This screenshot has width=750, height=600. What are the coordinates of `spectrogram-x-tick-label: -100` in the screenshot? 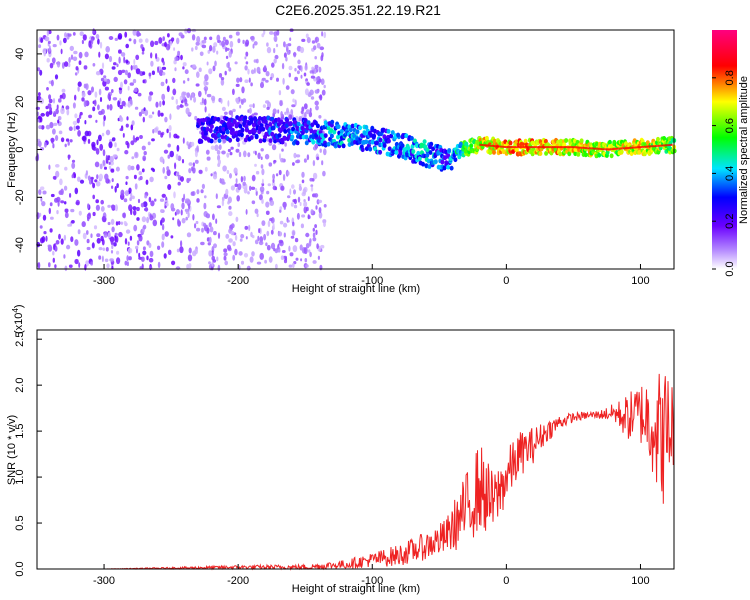 It's located at (372, 281).